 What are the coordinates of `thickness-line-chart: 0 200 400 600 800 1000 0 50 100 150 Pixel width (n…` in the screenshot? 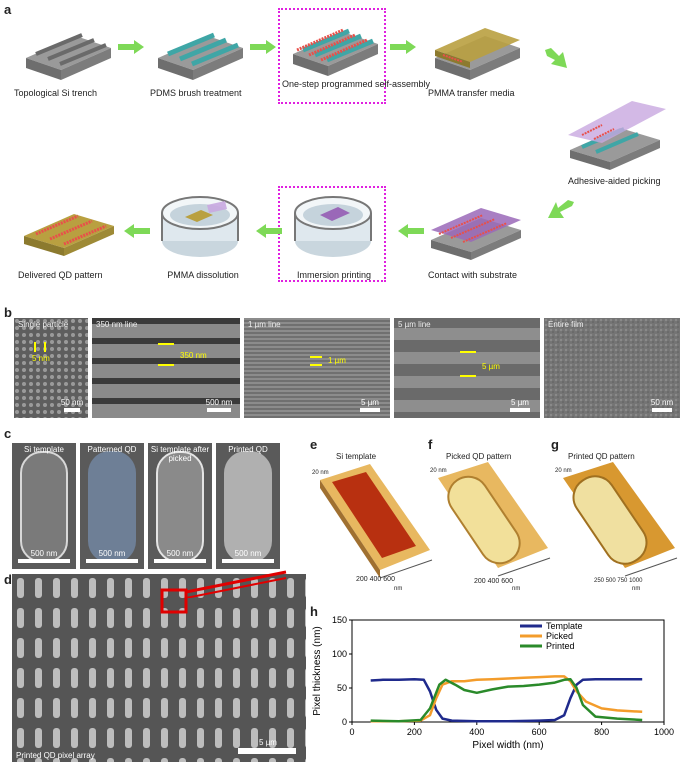 It's located at (493, 683).